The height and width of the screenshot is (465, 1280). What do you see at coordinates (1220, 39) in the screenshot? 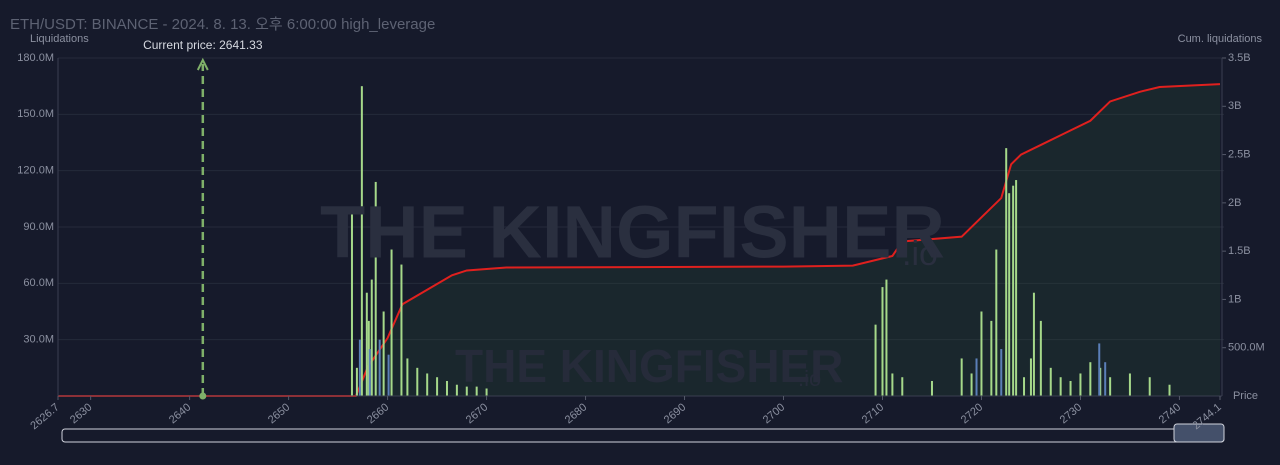
I see `y2-axis-label: Cum. liquidations` at bounding box center [1220, 39].